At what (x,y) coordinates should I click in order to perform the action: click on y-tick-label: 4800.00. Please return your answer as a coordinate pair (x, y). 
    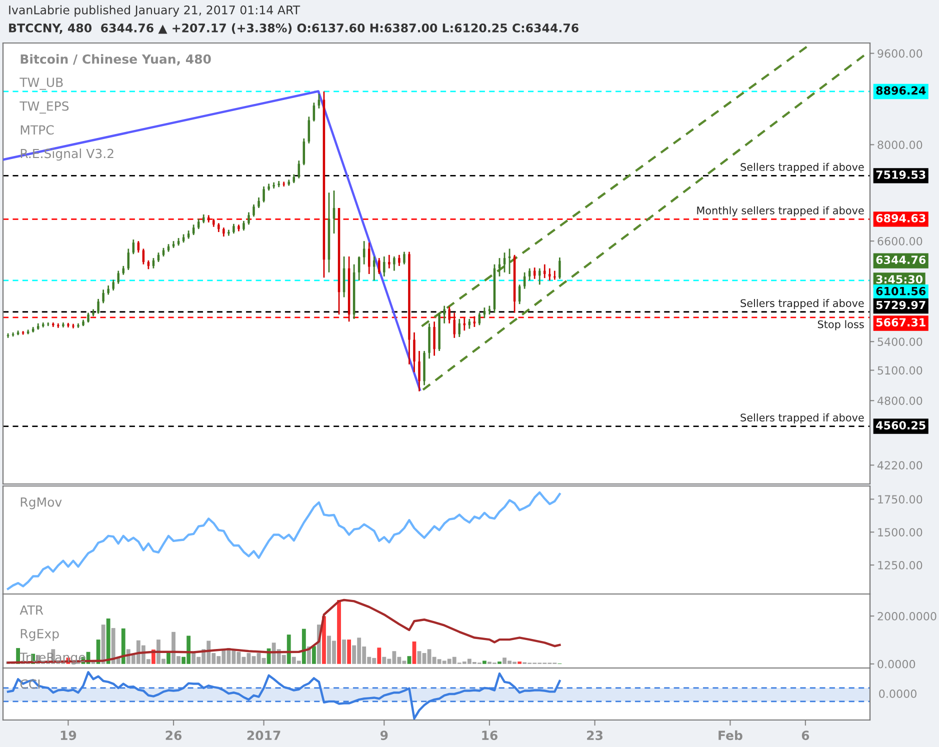
    Looking at the image, I should click on (899, 400).